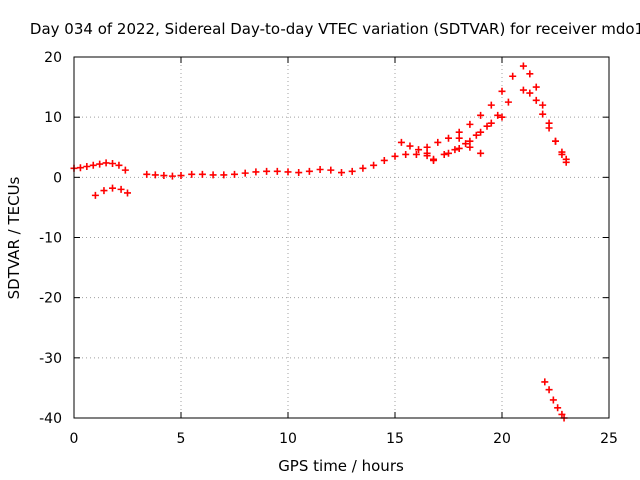 The height and width of the screenshot is (480, 640). I want to click on series-main-band, so click(250, 164).